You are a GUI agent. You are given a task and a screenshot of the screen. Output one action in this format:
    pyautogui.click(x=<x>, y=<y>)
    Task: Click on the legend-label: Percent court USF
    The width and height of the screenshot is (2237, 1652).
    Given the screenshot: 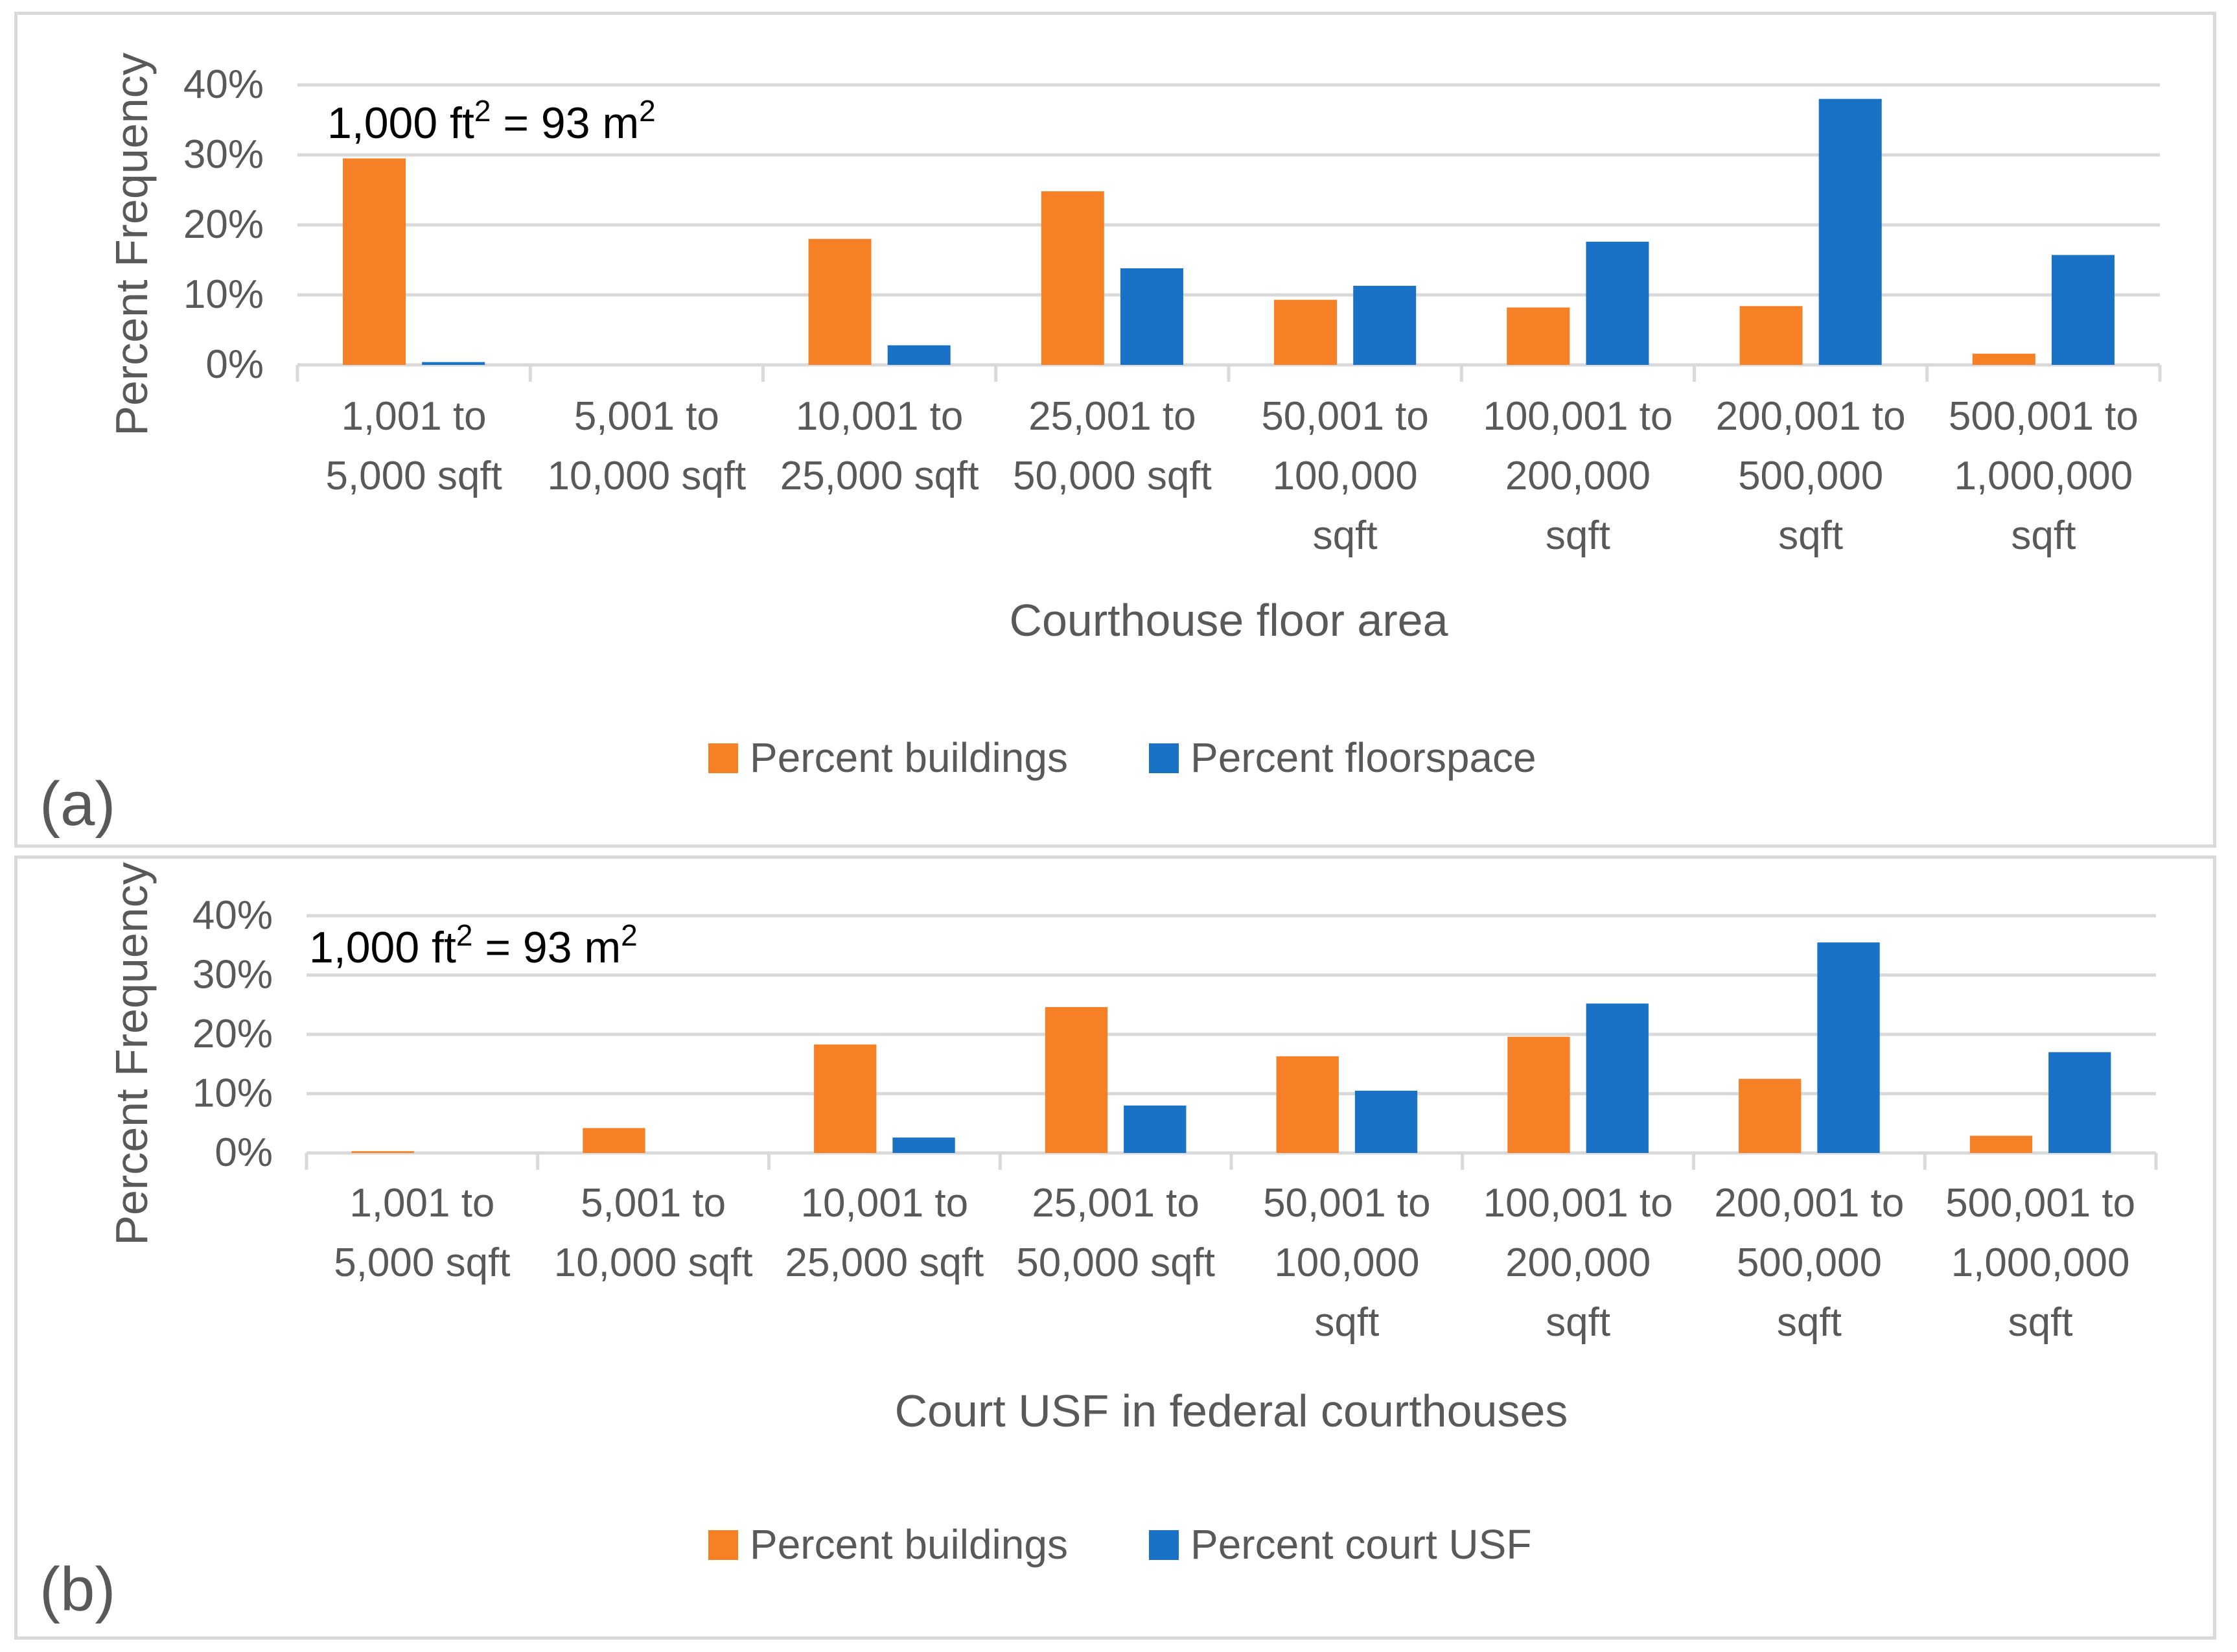 What is the action you would take?
    pyautogui.click(x=1361, y=1544)
    